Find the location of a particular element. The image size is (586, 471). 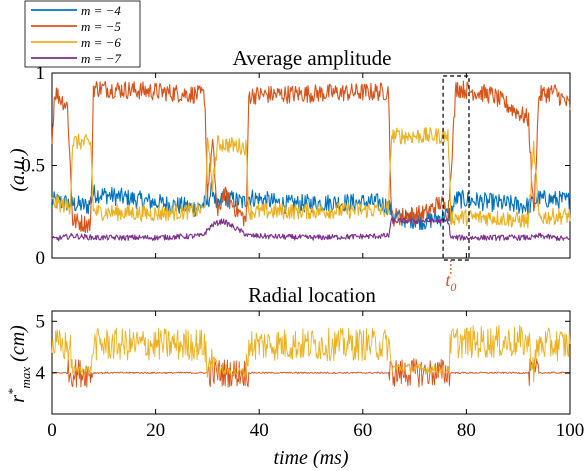

legend-label-3: m = −6 is located at coordinates (101, 42).